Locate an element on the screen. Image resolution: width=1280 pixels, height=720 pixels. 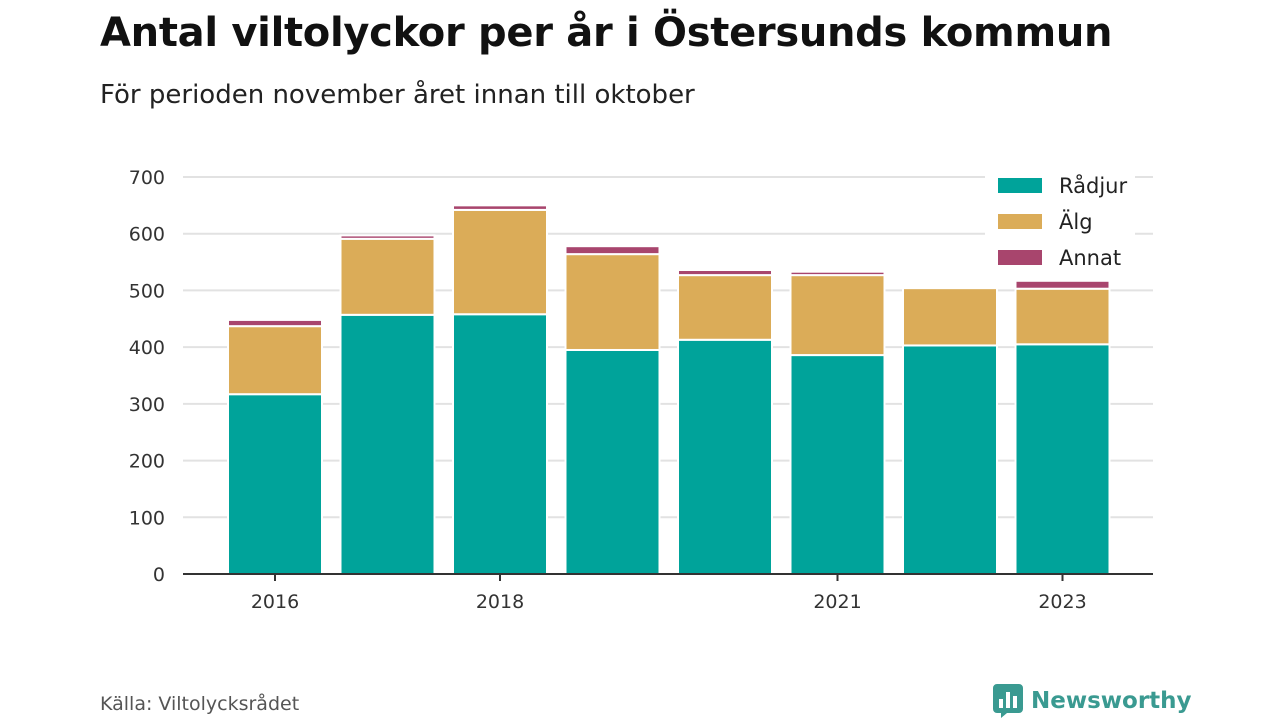
y-tick-label: 300 is located at coordinates (147, 405).